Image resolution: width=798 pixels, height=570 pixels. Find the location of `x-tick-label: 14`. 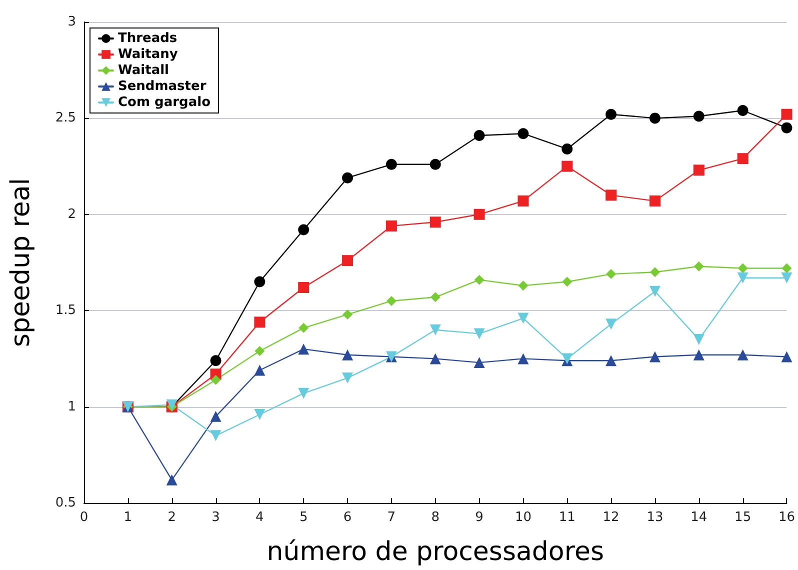

x-tick-label: 14 is located at coordinates (699, 517).